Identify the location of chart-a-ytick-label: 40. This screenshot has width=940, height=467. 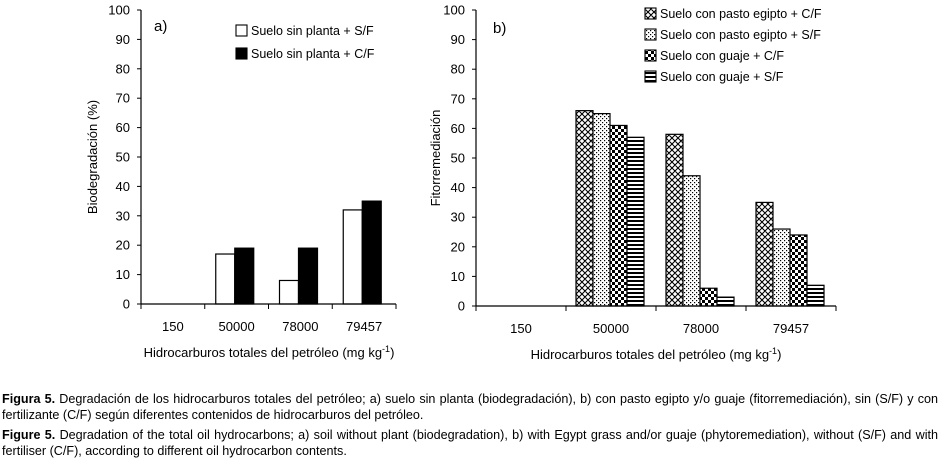
(123, 186).